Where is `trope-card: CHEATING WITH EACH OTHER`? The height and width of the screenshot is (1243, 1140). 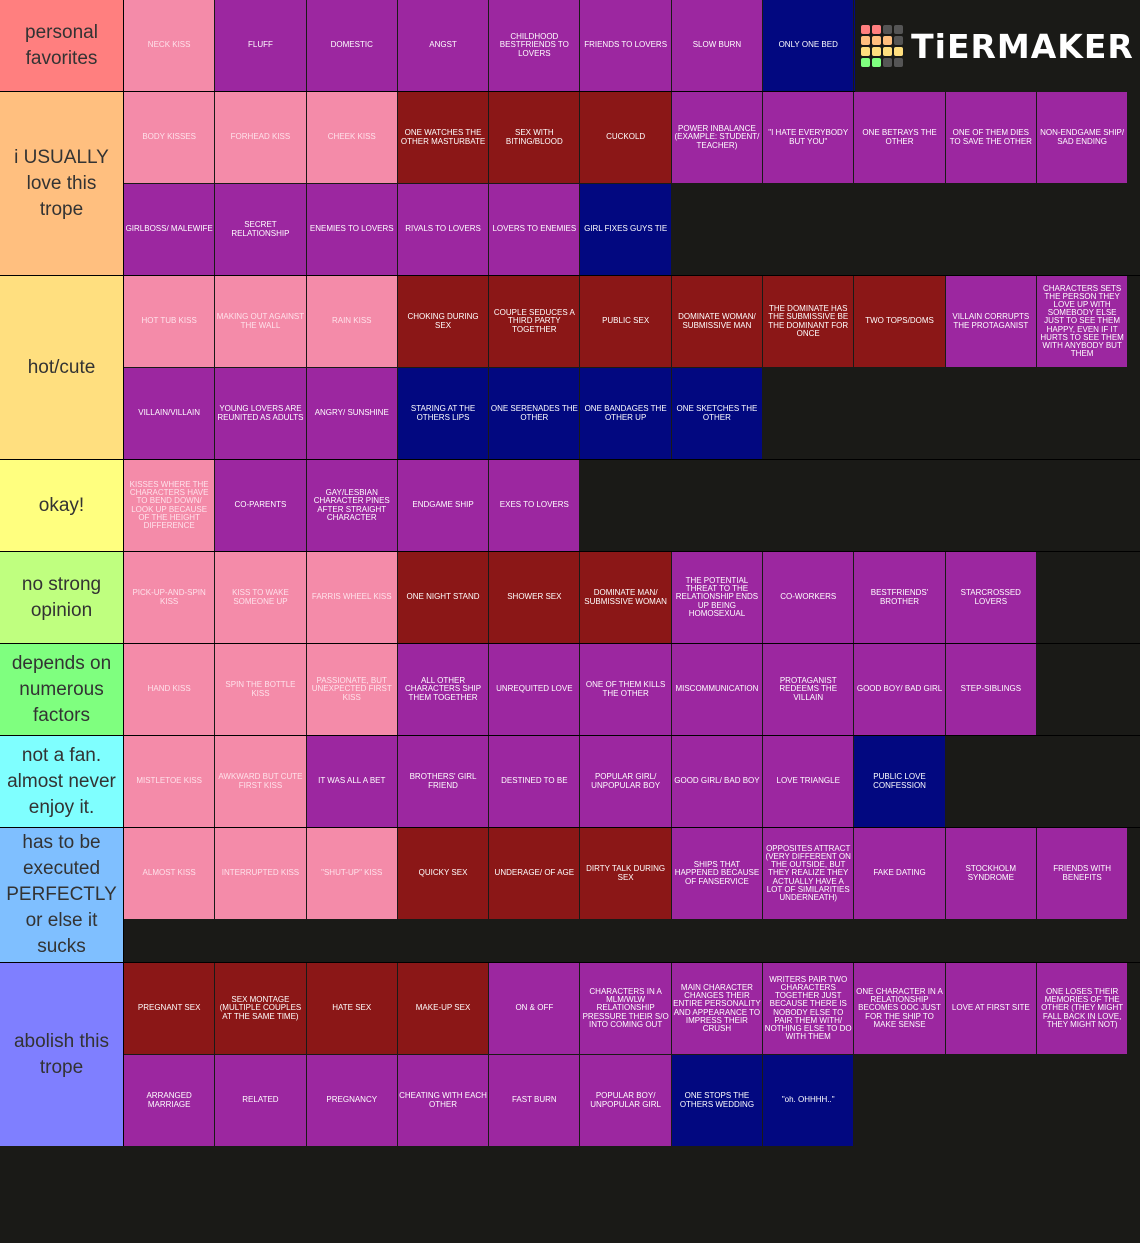
trope-card: CHEATING WITH EACH OTHER is located at coordinates (443, 1100).